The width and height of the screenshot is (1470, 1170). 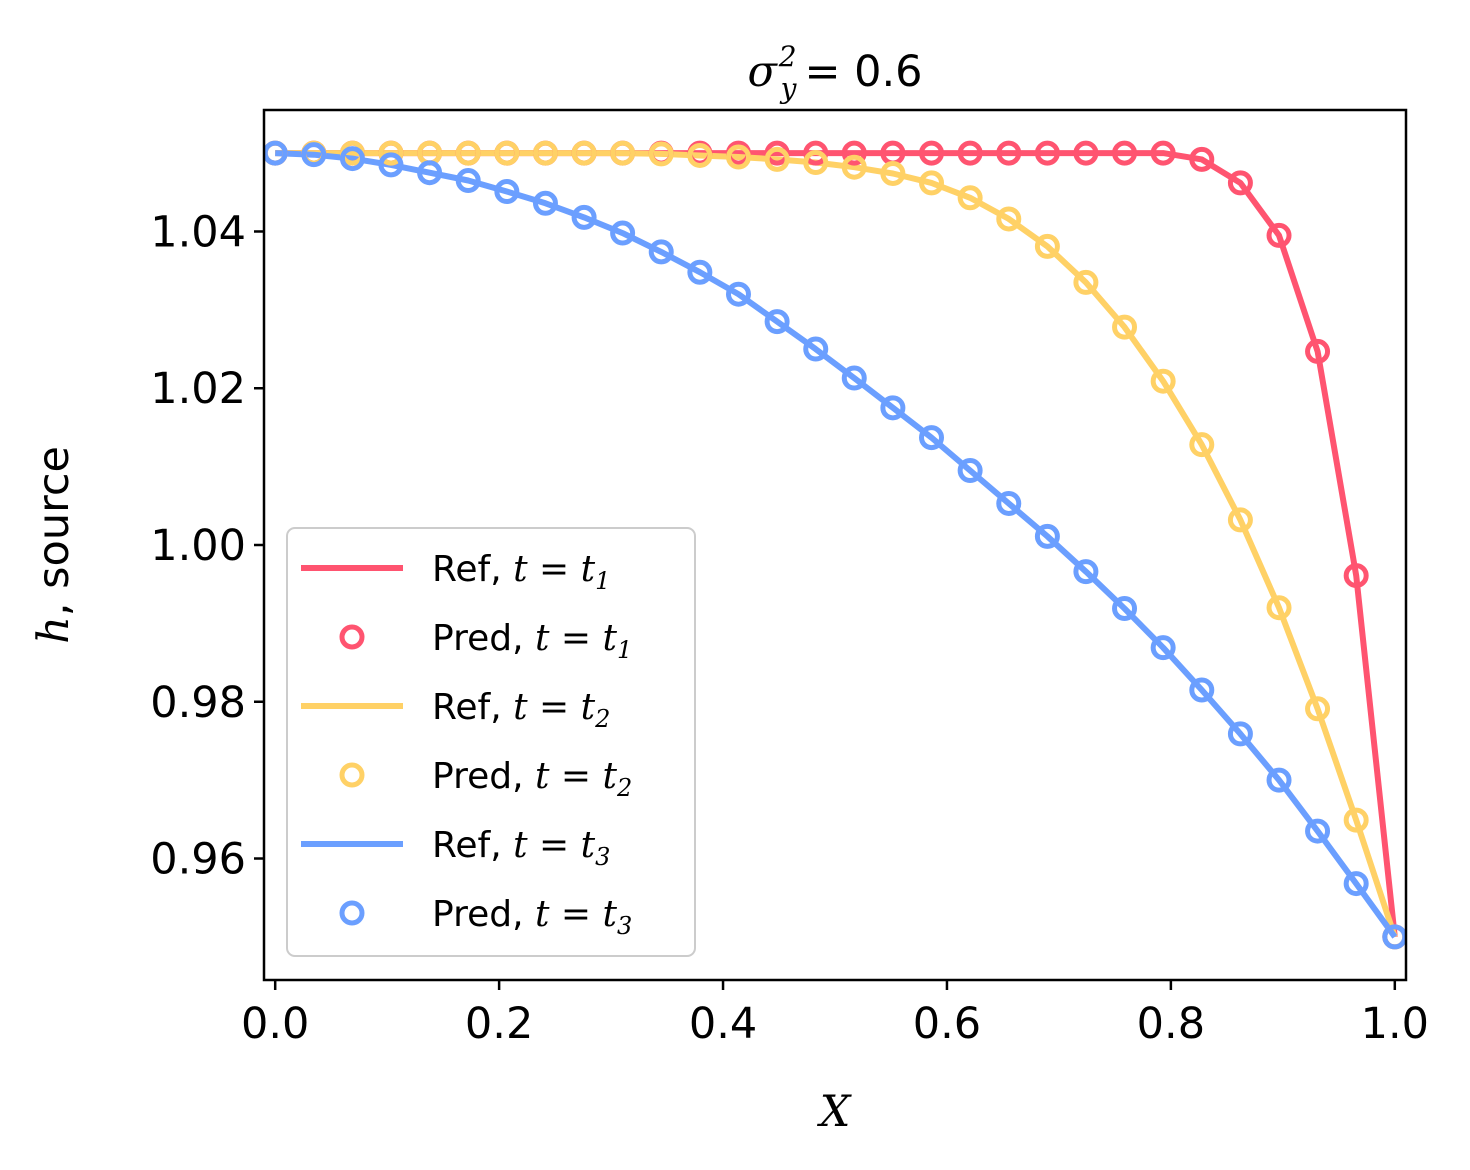 I want to click on title-sup: 2, so click(x=787, y=56).